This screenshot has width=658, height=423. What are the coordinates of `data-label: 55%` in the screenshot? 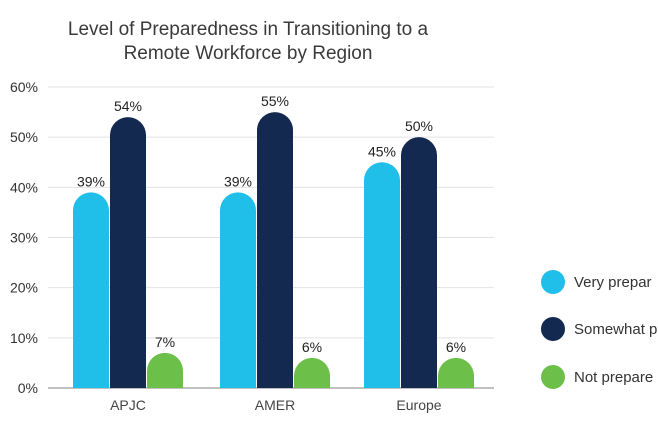 It's located at (275, 101).